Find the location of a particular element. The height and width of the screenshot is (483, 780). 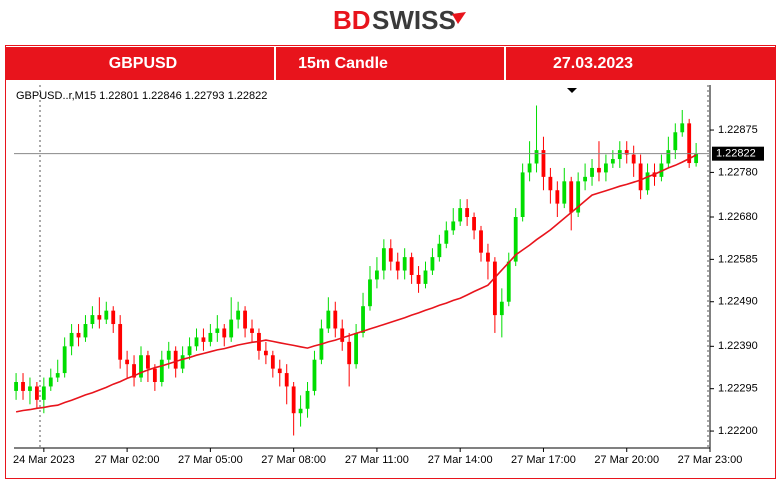

y-tick-label: 1.22295 is located at coordinates (738, 389).